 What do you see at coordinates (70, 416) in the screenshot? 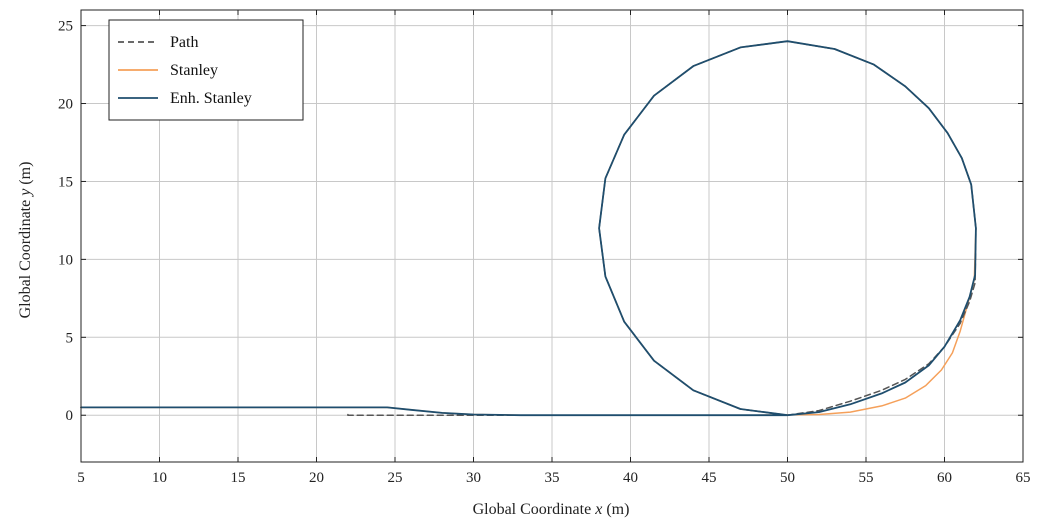
I see `y-tick-label: 0` at bounding box center [70, 416].